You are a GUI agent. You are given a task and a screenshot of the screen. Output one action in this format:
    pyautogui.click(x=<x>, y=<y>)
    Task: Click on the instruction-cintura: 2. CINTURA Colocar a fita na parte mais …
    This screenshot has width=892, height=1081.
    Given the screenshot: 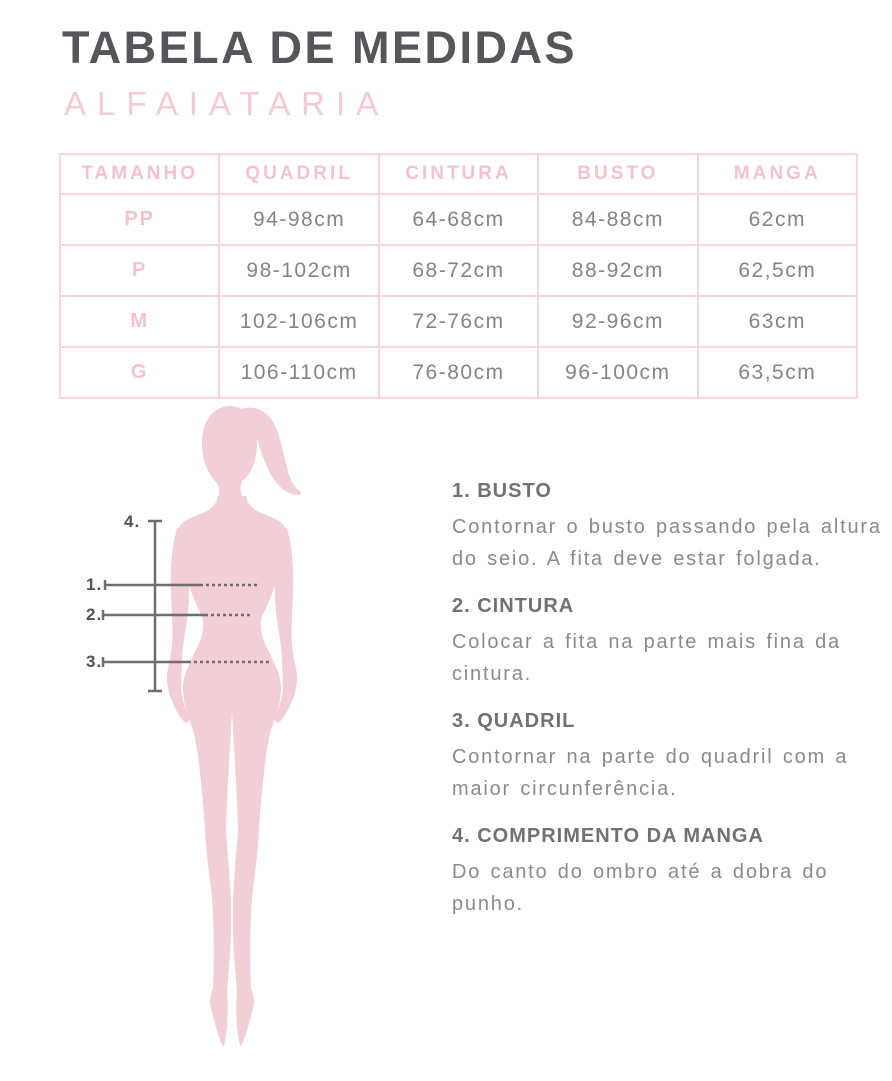 What is the action you would take?
    pyautogui.click(x=668, y=642)
    